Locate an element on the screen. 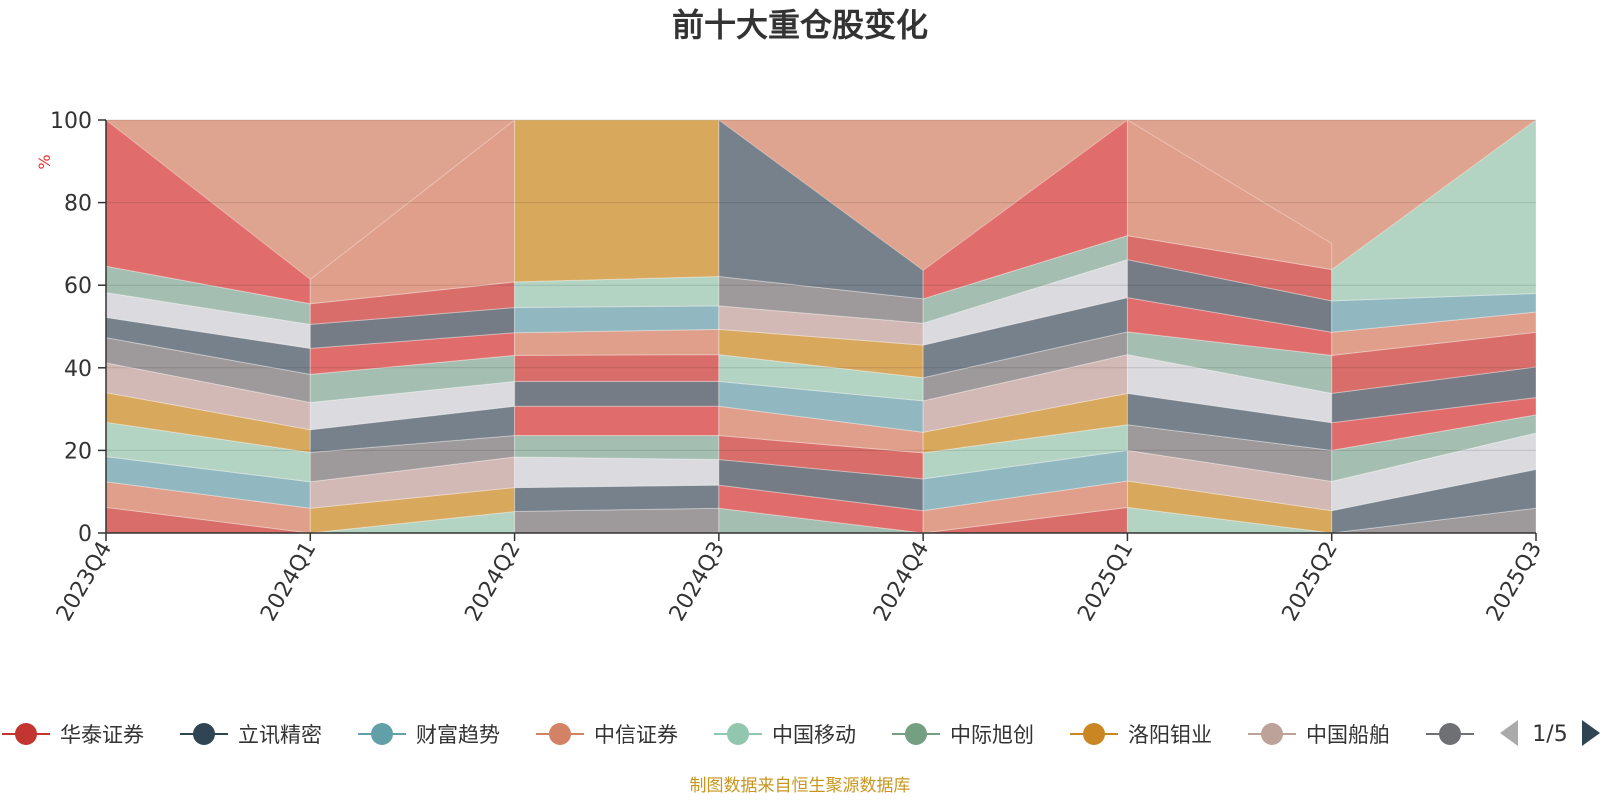  x-tick-label: 2024Q3 is located at coordinates (697, 582).